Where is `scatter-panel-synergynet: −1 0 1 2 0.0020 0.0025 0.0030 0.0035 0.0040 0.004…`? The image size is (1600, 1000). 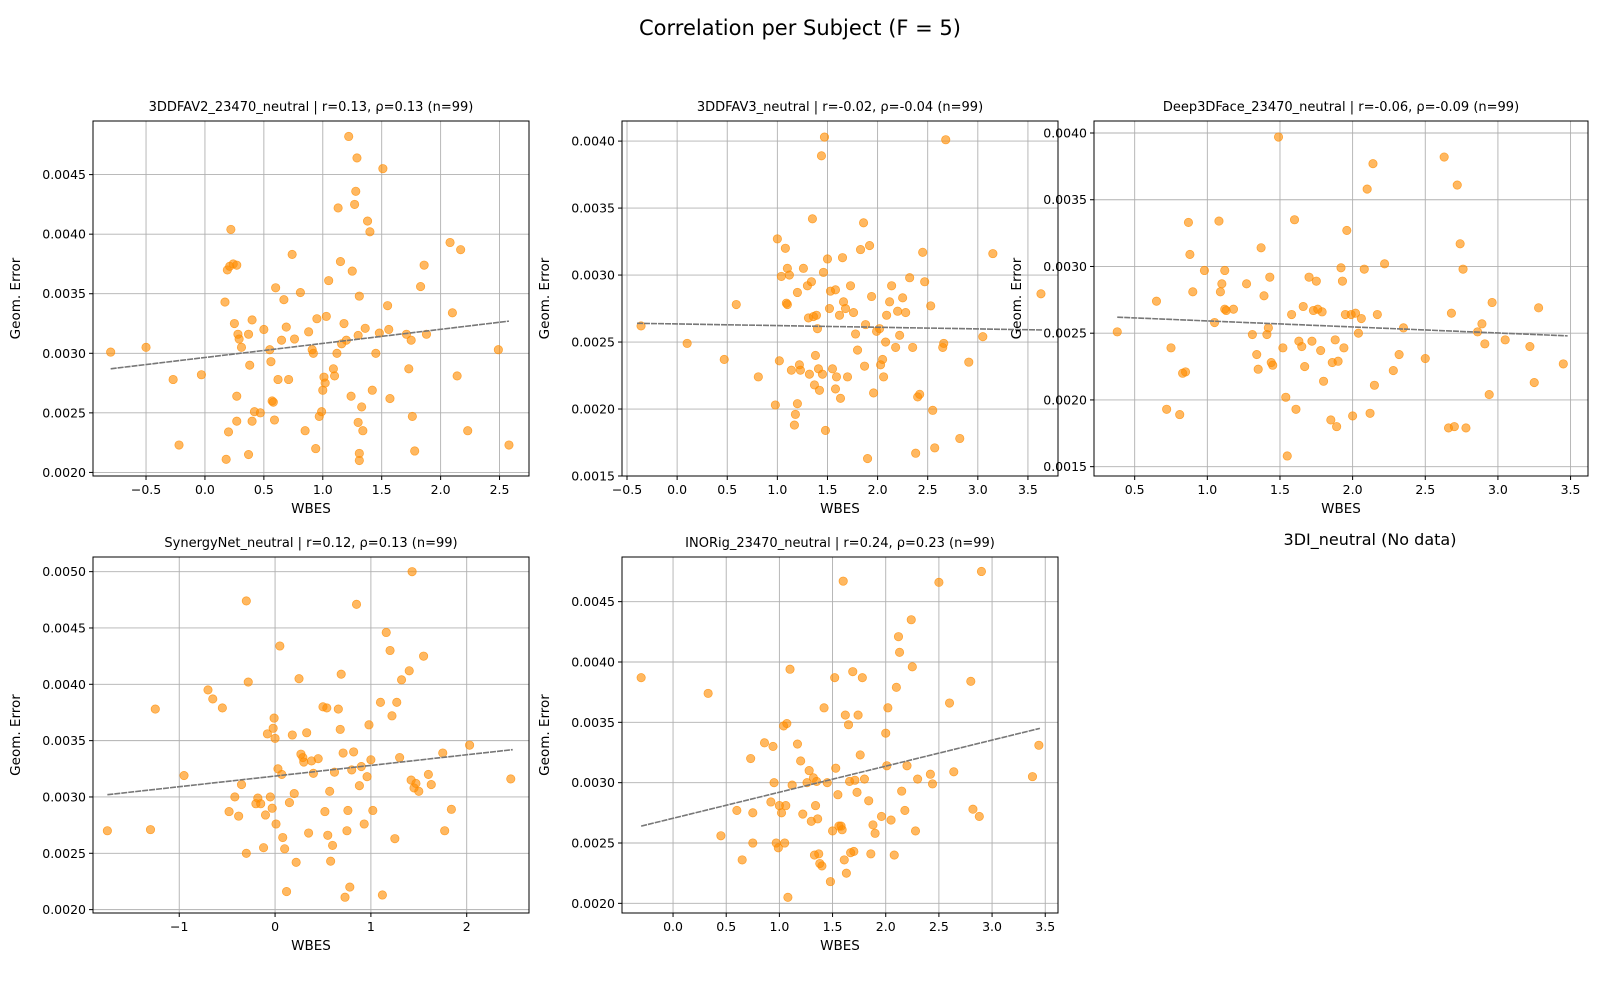 scatter-panel-synergynet: −1 0 1 2 0.0020 0.0025 0.0030 0.0035 0.0040 0.004… is located at coordinates (269, 745).